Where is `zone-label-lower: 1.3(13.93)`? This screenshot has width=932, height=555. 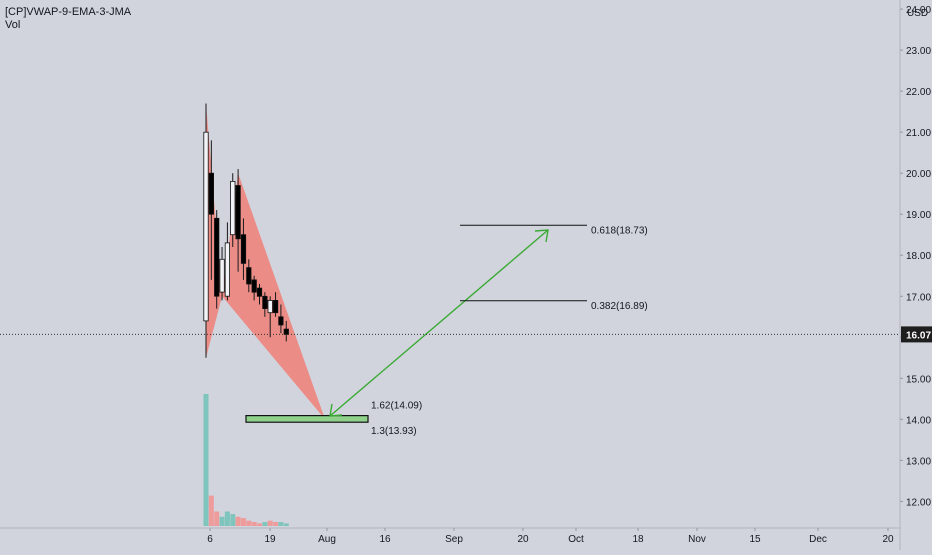 zone-label-lower: 1.3(13.93) is located at coordinates (394, 431).